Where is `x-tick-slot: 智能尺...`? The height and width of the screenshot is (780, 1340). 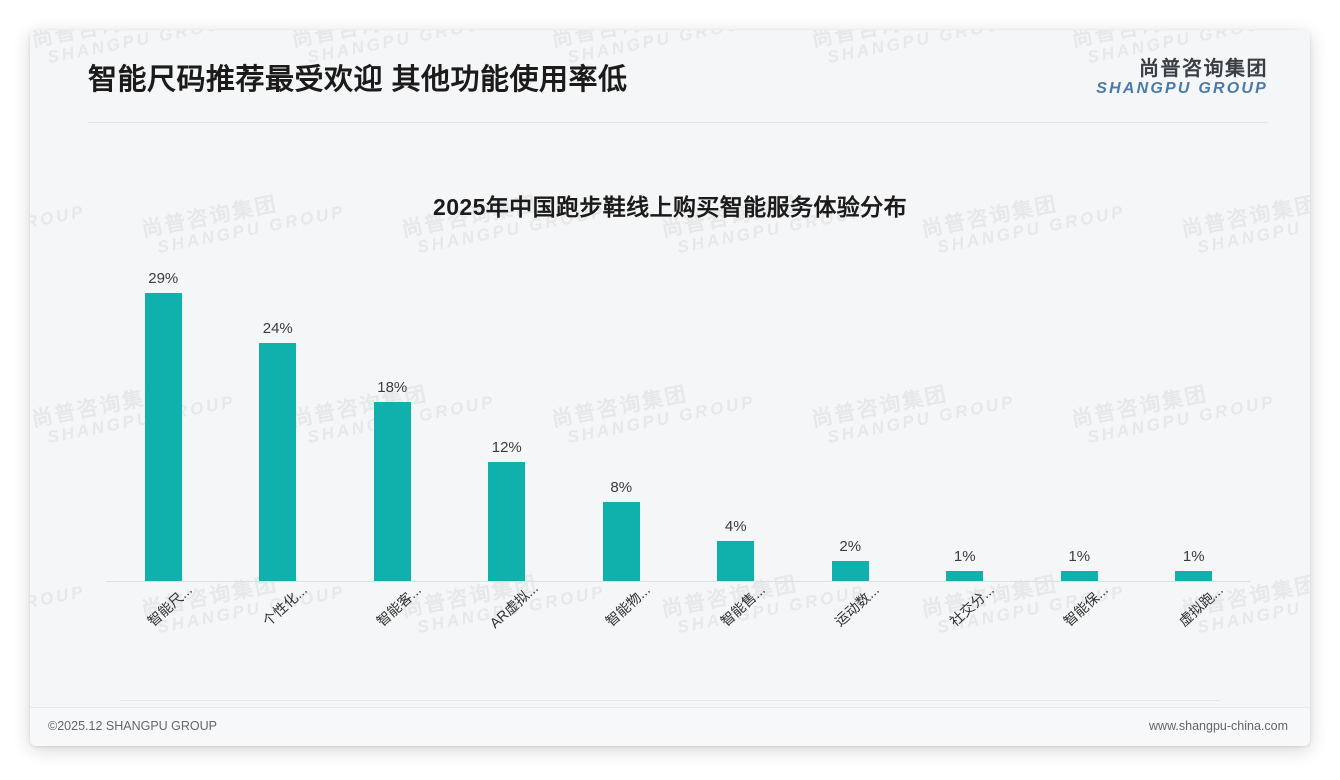
x-tick-slot: 智能尺... is located at coordinates (163, 631).